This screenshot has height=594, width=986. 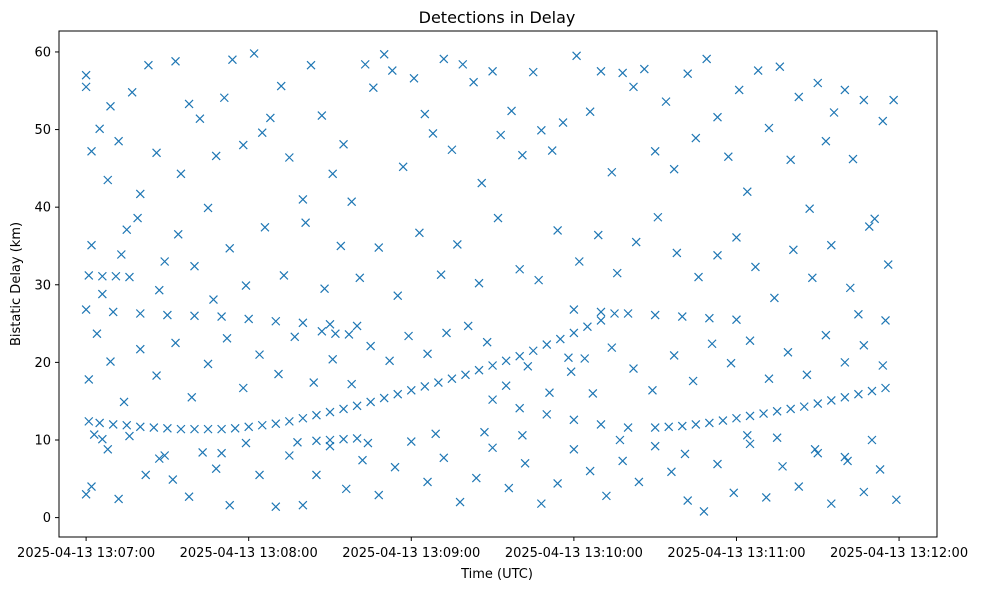 What do you see at coordinates (42, 363) in the screenshot?
I see `y-tick-label: 20` at bounding box center [42, 363].